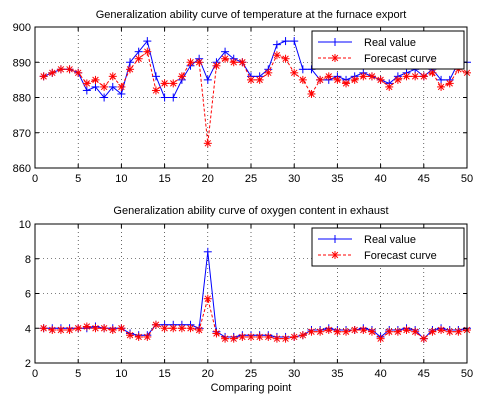 Image resolution: width=482 pixels, height=403 pixels. I want to click on y-tick-label: 6, so click(28, 295).